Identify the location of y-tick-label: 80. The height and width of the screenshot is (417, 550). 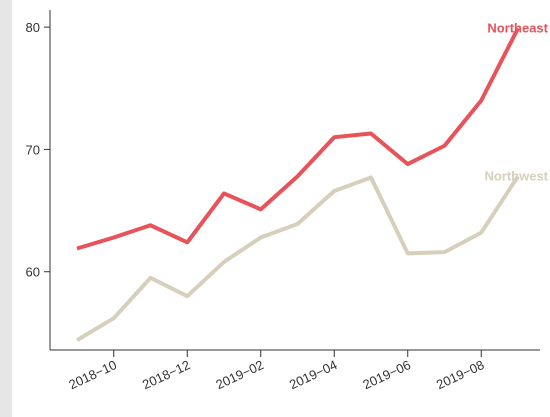
(33, 27).